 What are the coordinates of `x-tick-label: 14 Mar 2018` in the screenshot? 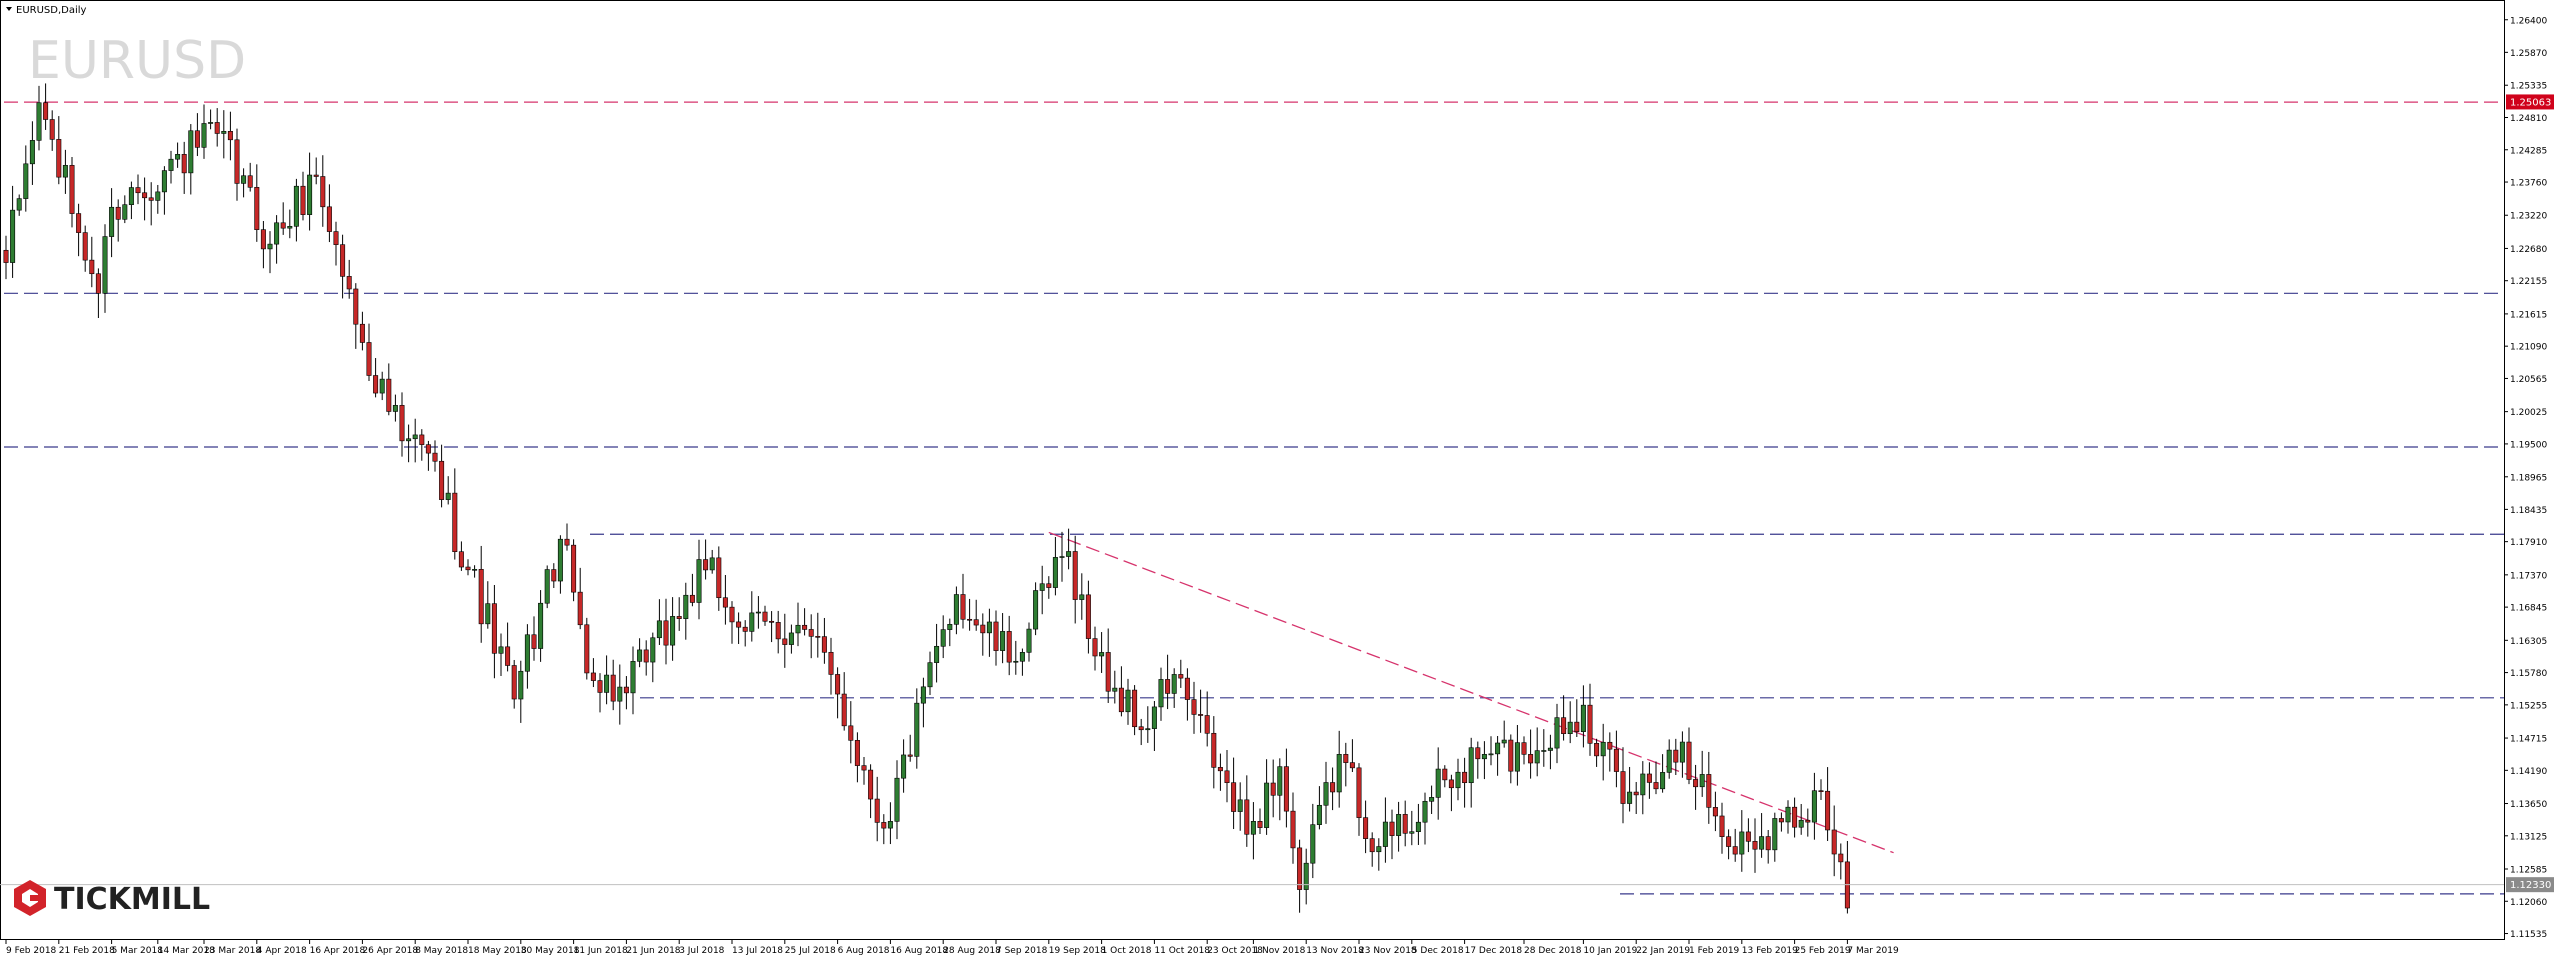 It's located at (186, 951).